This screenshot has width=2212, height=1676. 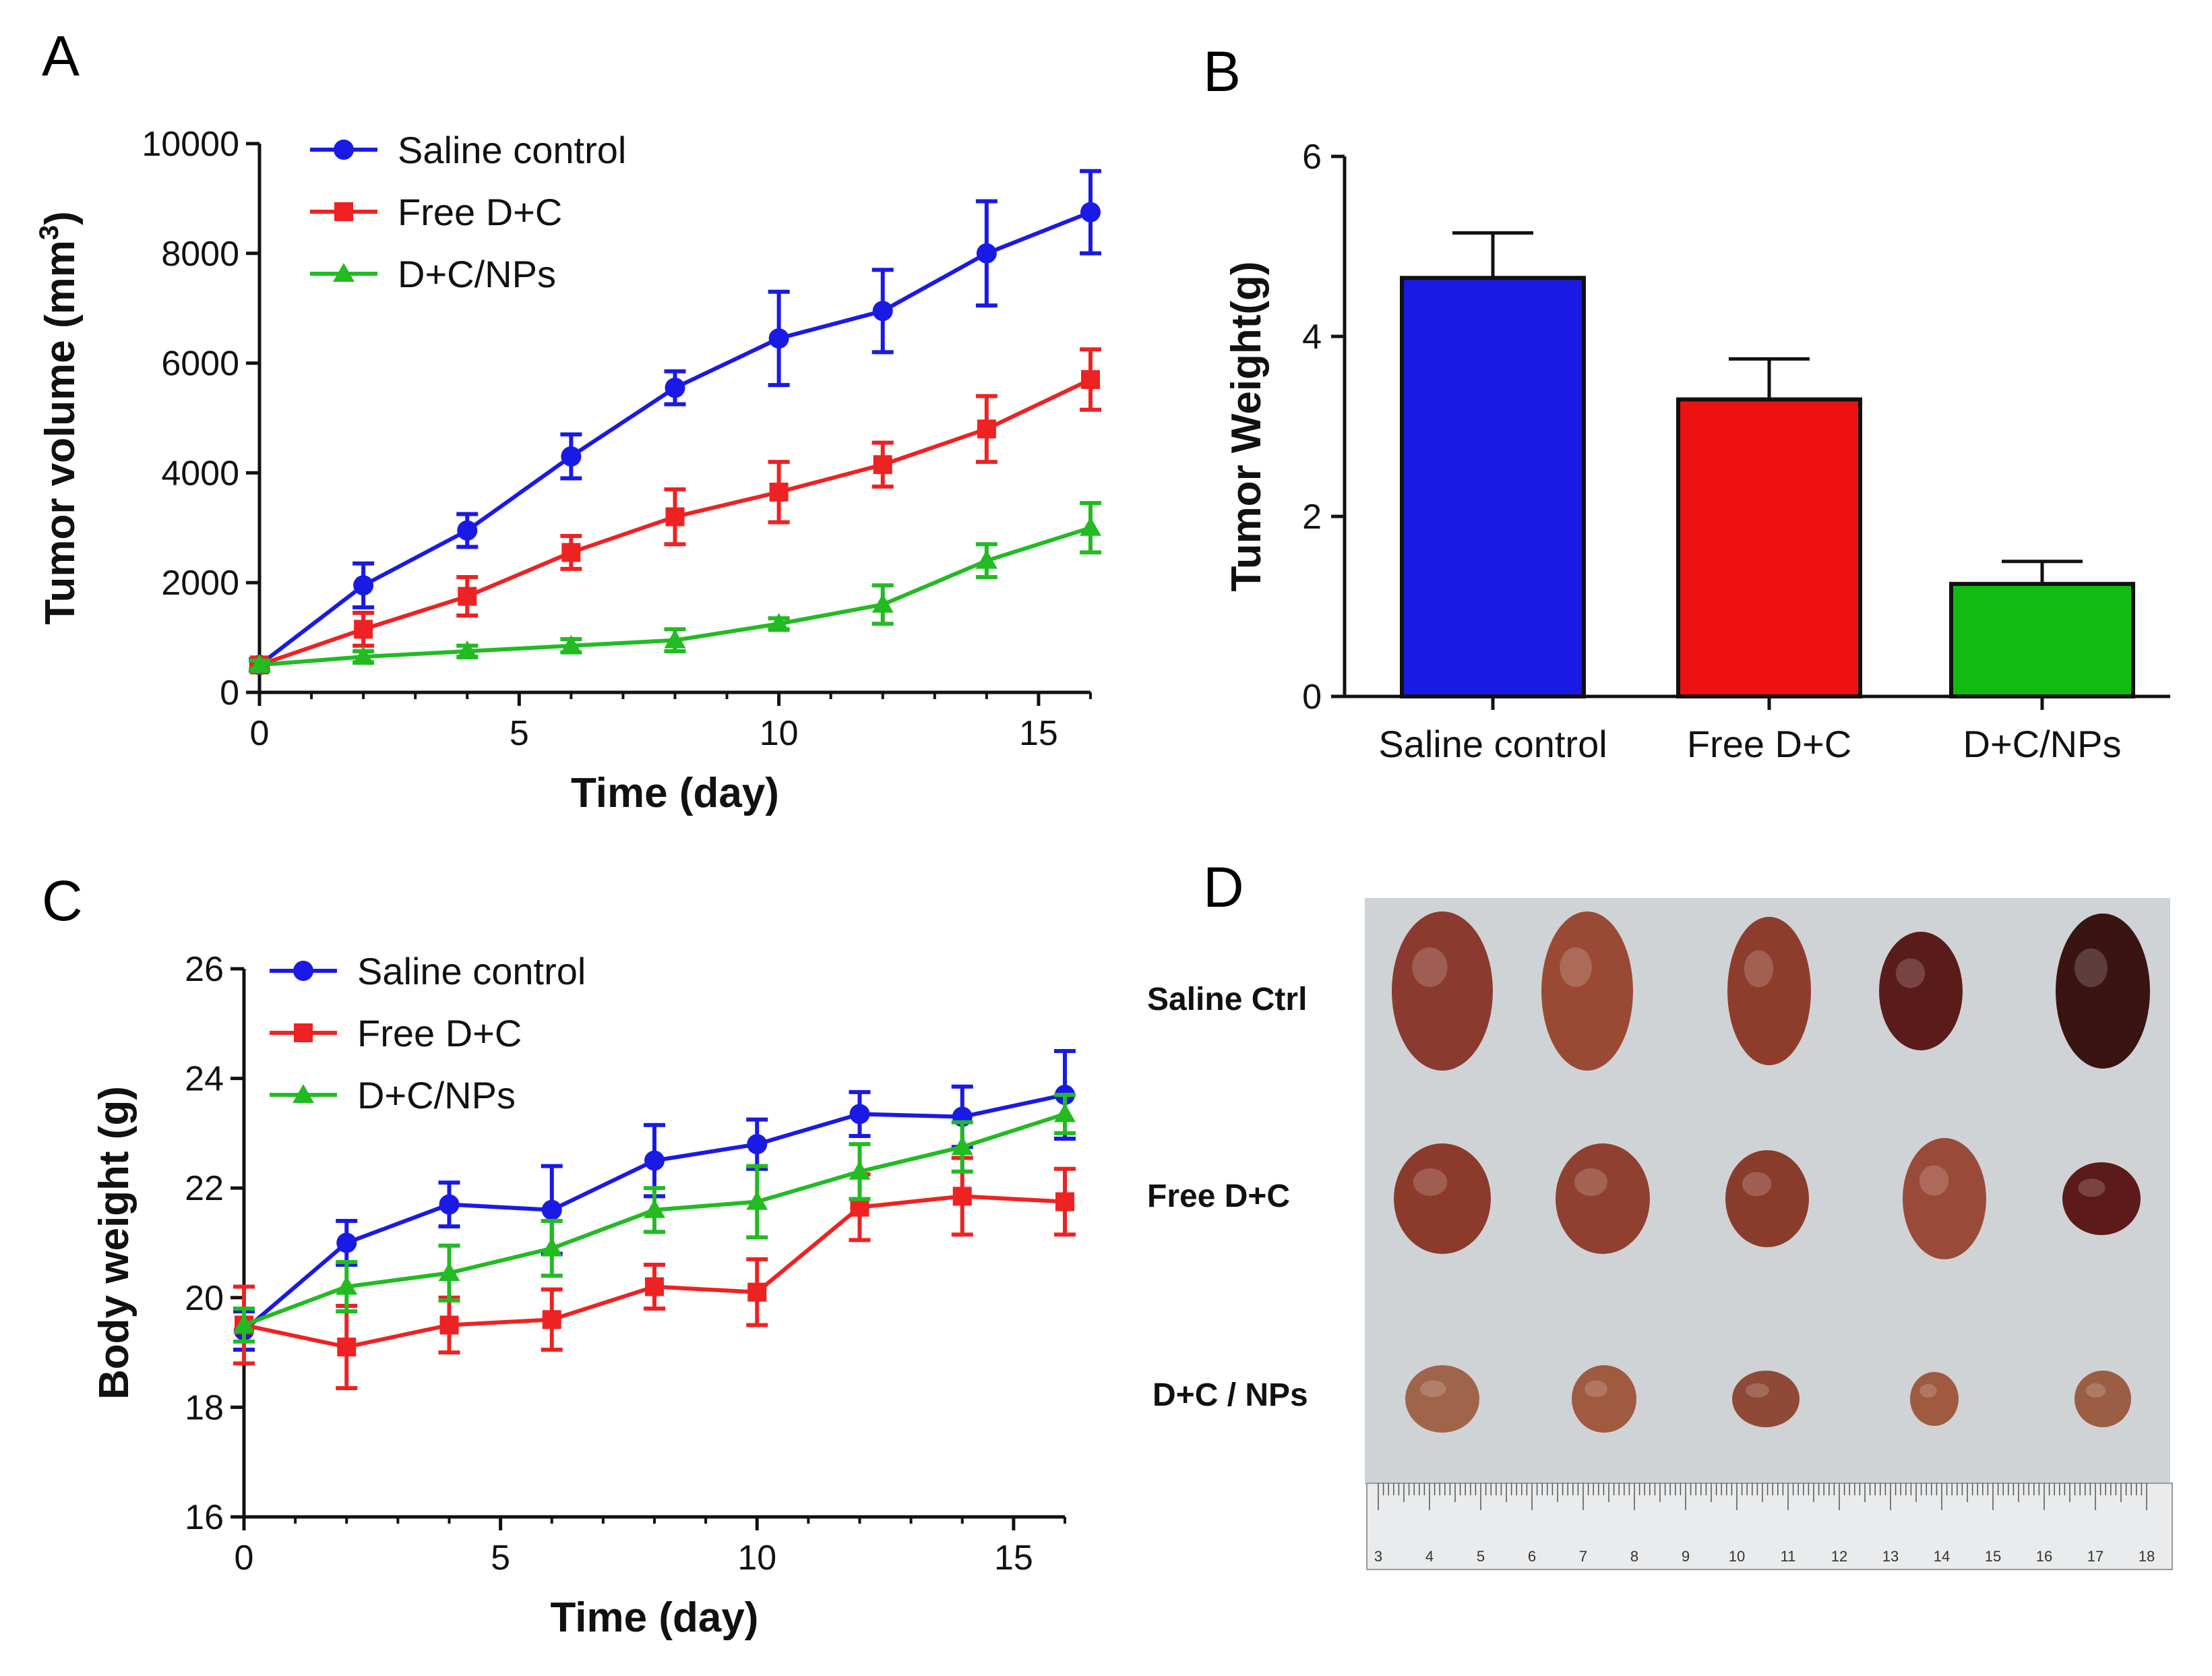 I want to click on ruler-number: 6, so click(x=1532, y=1556).